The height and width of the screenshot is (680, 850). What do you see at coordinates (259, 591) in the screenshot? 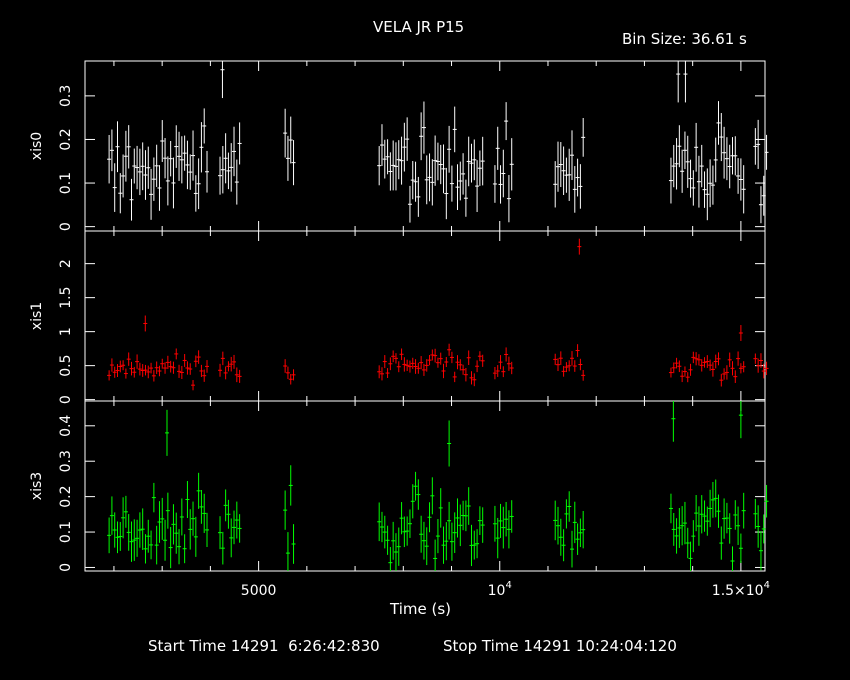
I see `x-tick-label: 5000` at bounding box center [259, 591].